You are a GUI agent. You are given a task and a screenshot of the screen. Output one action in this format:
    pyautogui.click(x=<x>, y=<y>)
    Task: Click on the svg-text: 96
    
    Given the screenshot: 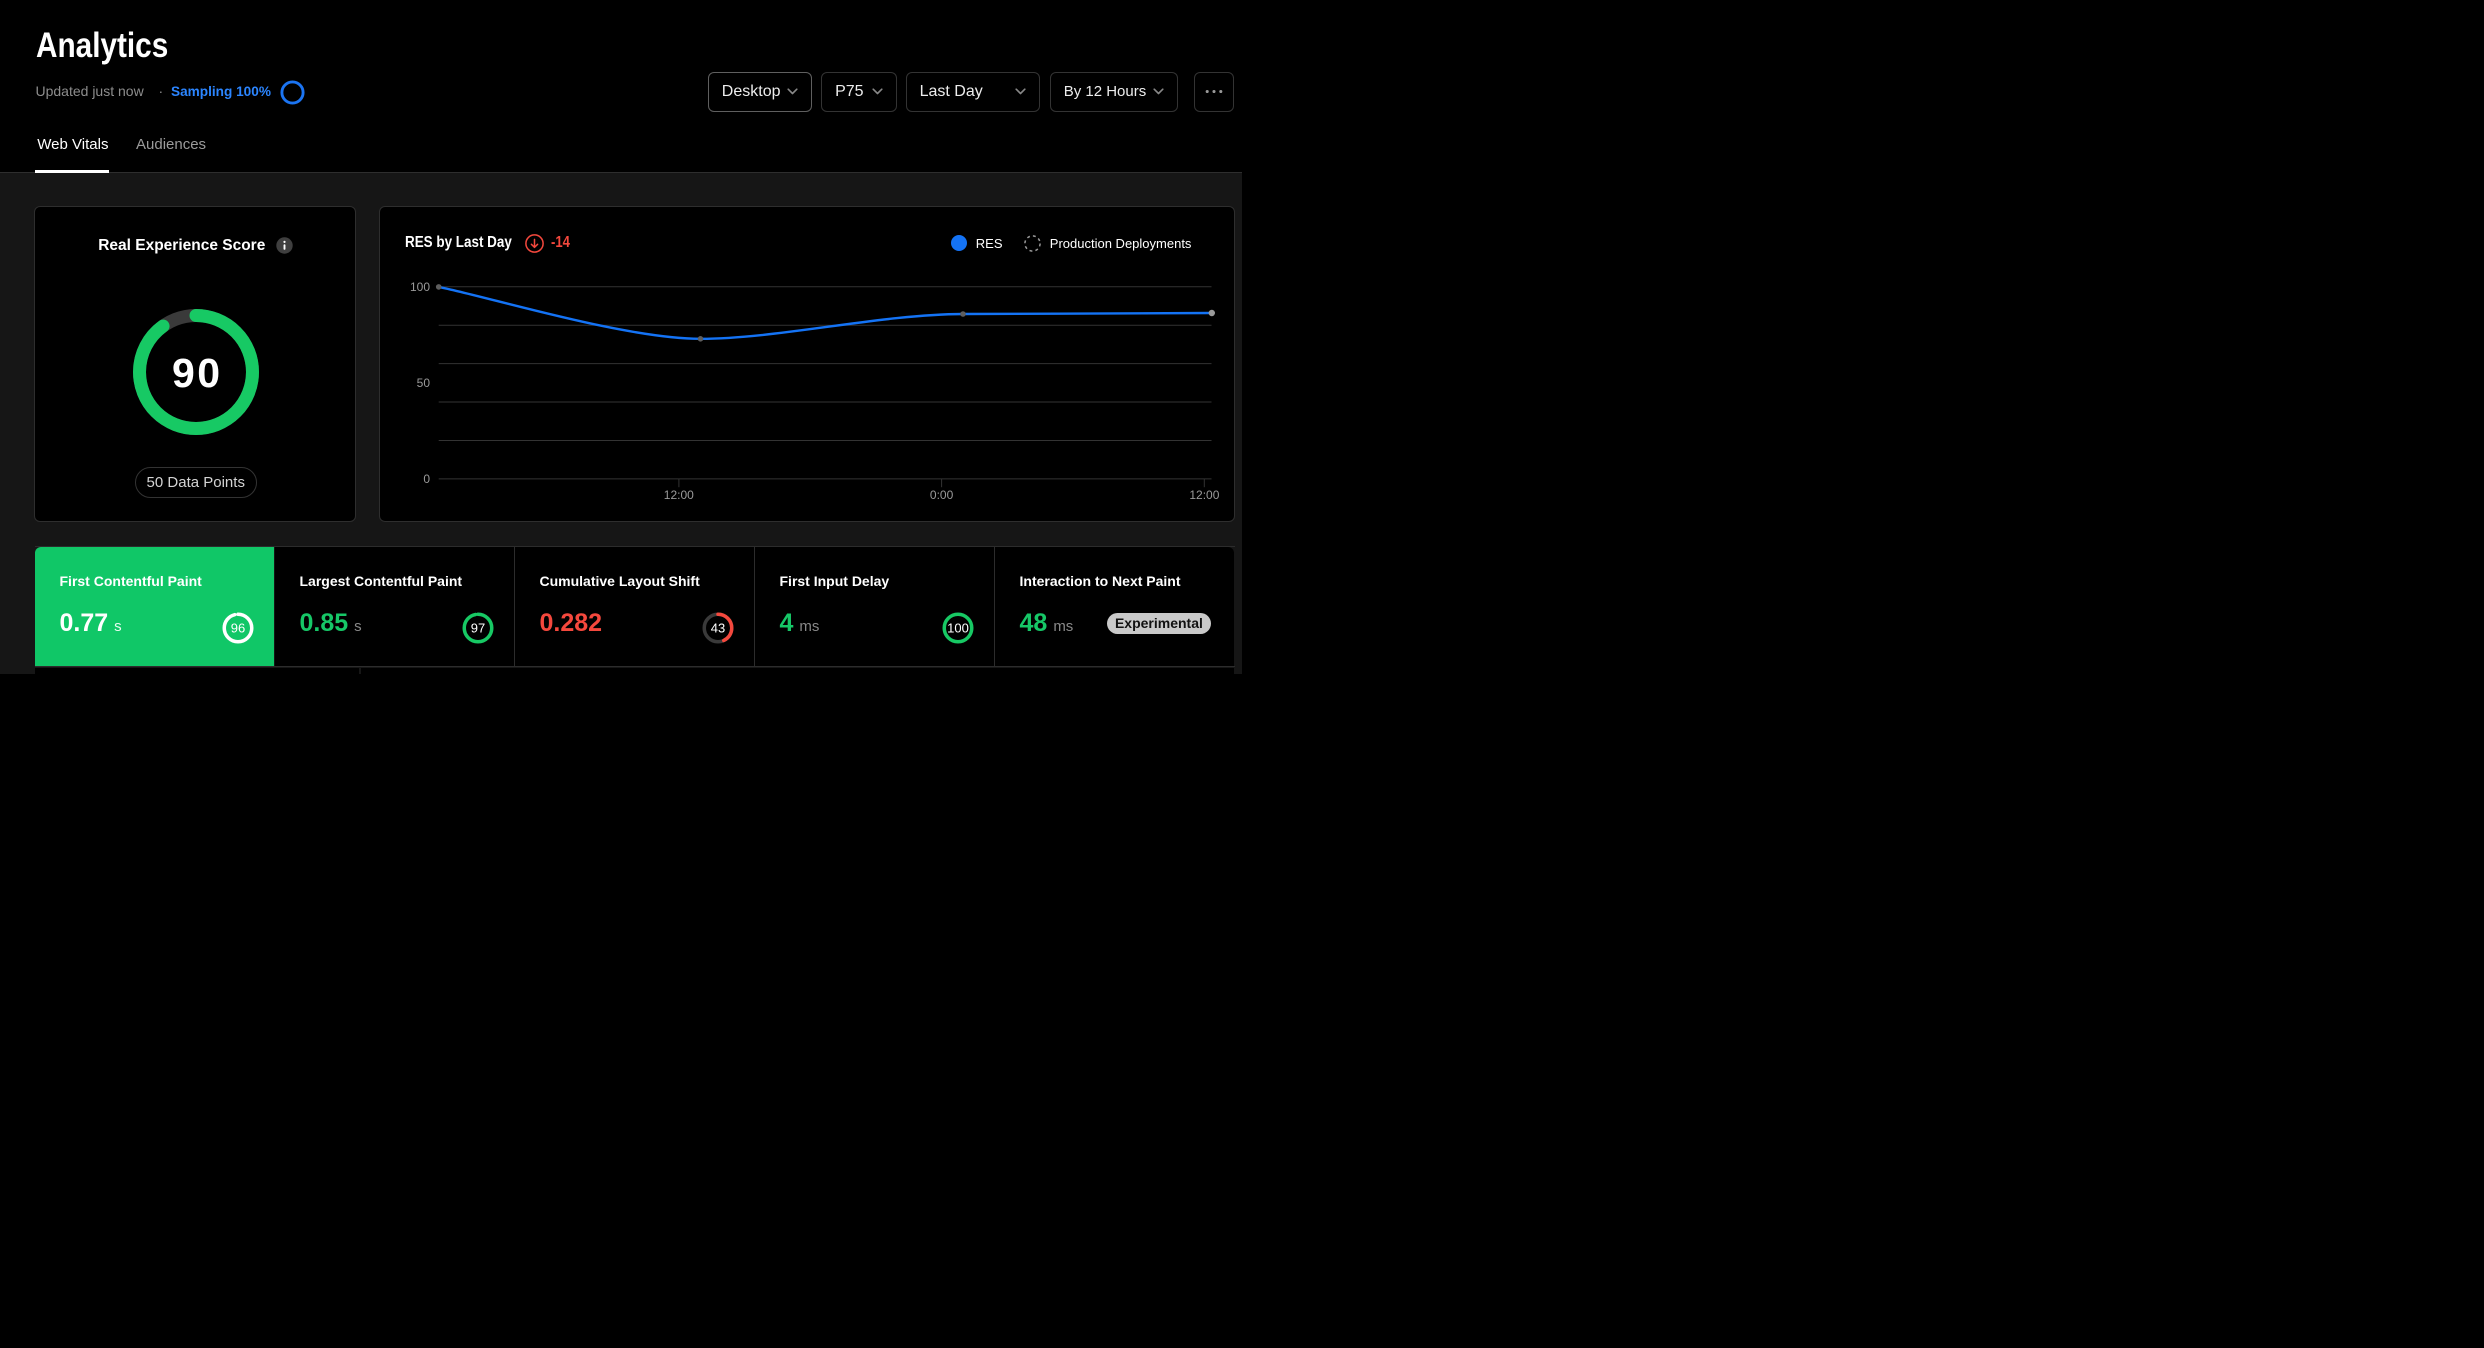 What is the action you would take?
    pyautogui.click(x=238, y=628)
    